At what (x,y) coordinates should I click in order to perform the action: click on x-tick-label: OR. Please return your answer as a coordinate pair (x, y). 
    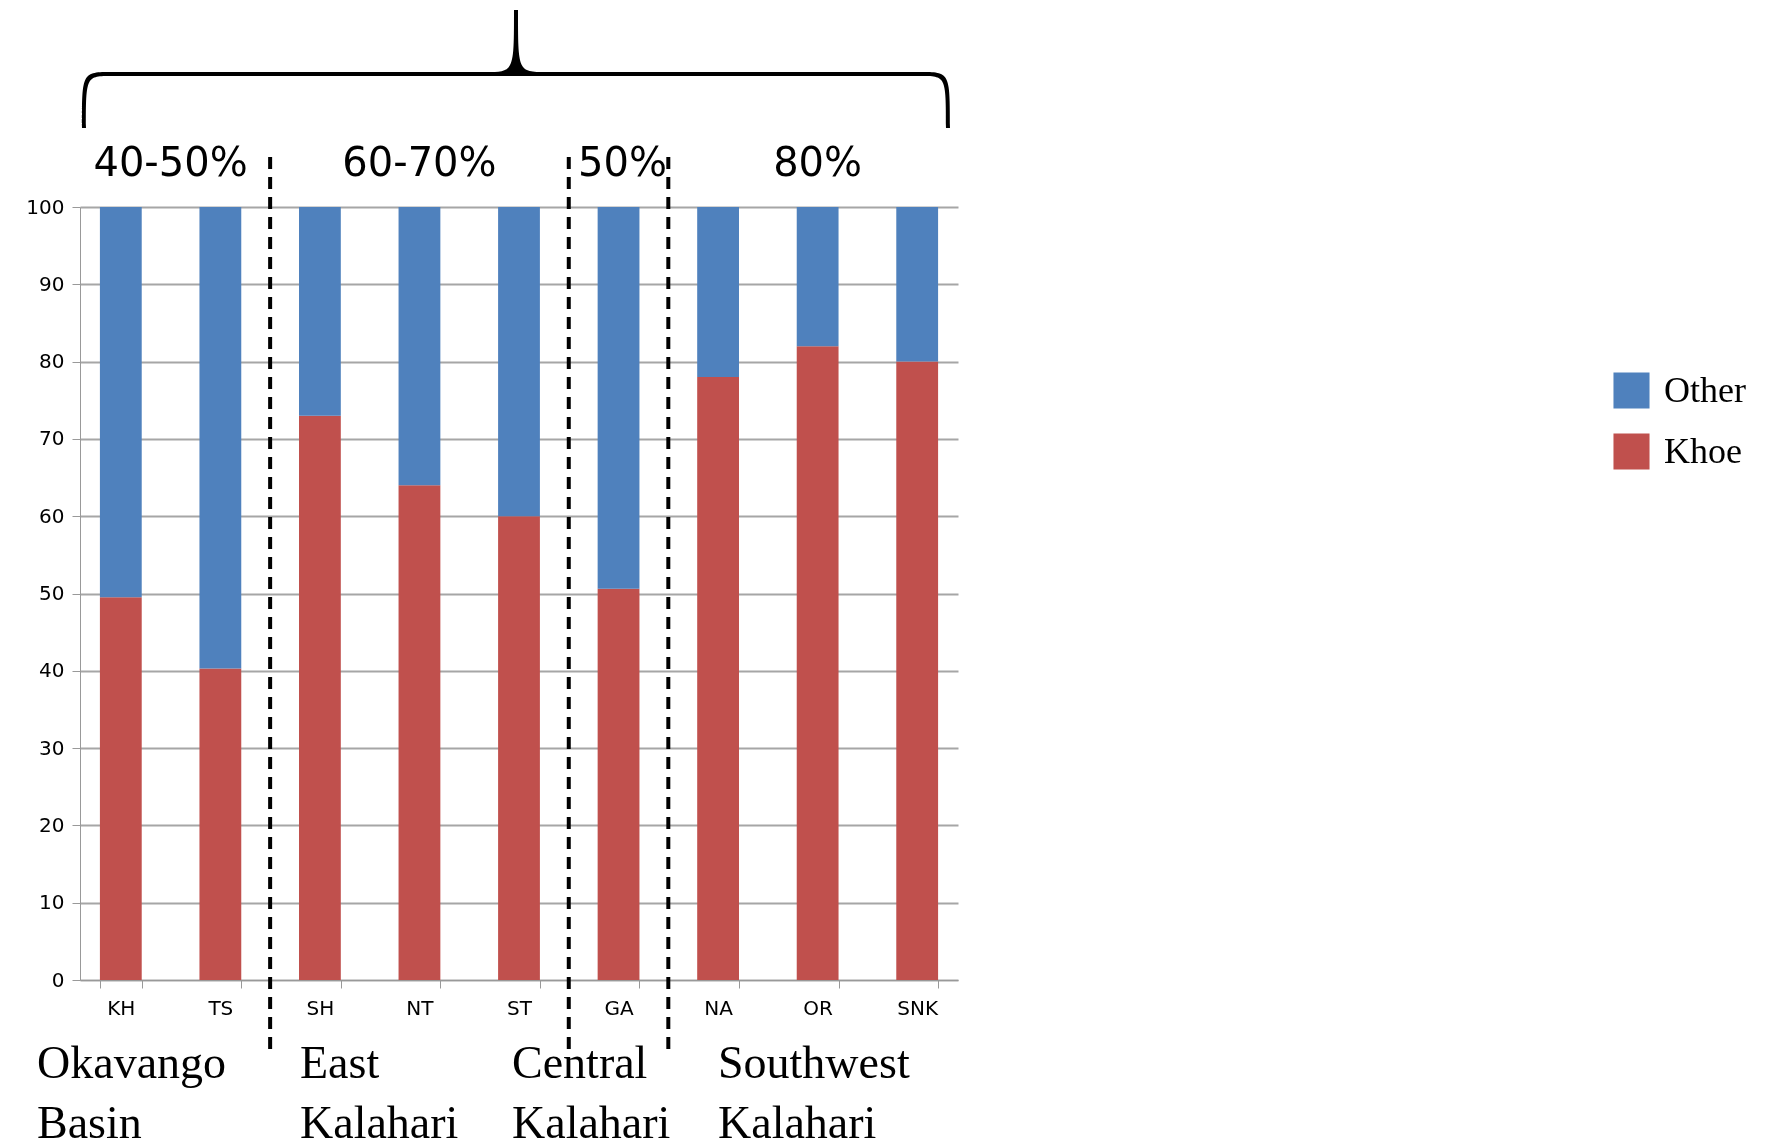
    Looking at the image, I should click on (818, 1007).